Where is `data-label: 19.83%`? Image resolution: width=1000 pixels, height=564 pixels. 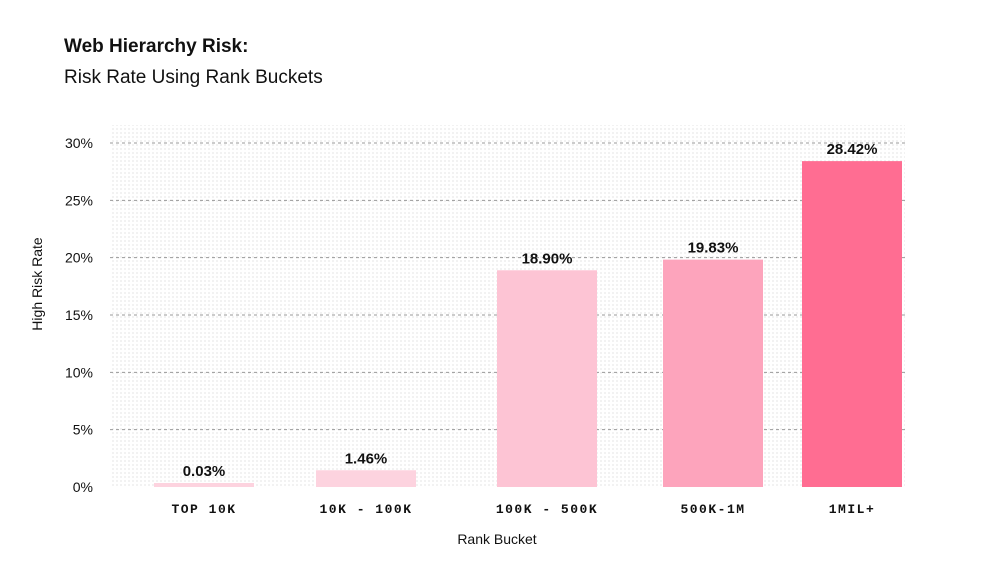 data-label: 19.83% is located at coordinates (713, 248).